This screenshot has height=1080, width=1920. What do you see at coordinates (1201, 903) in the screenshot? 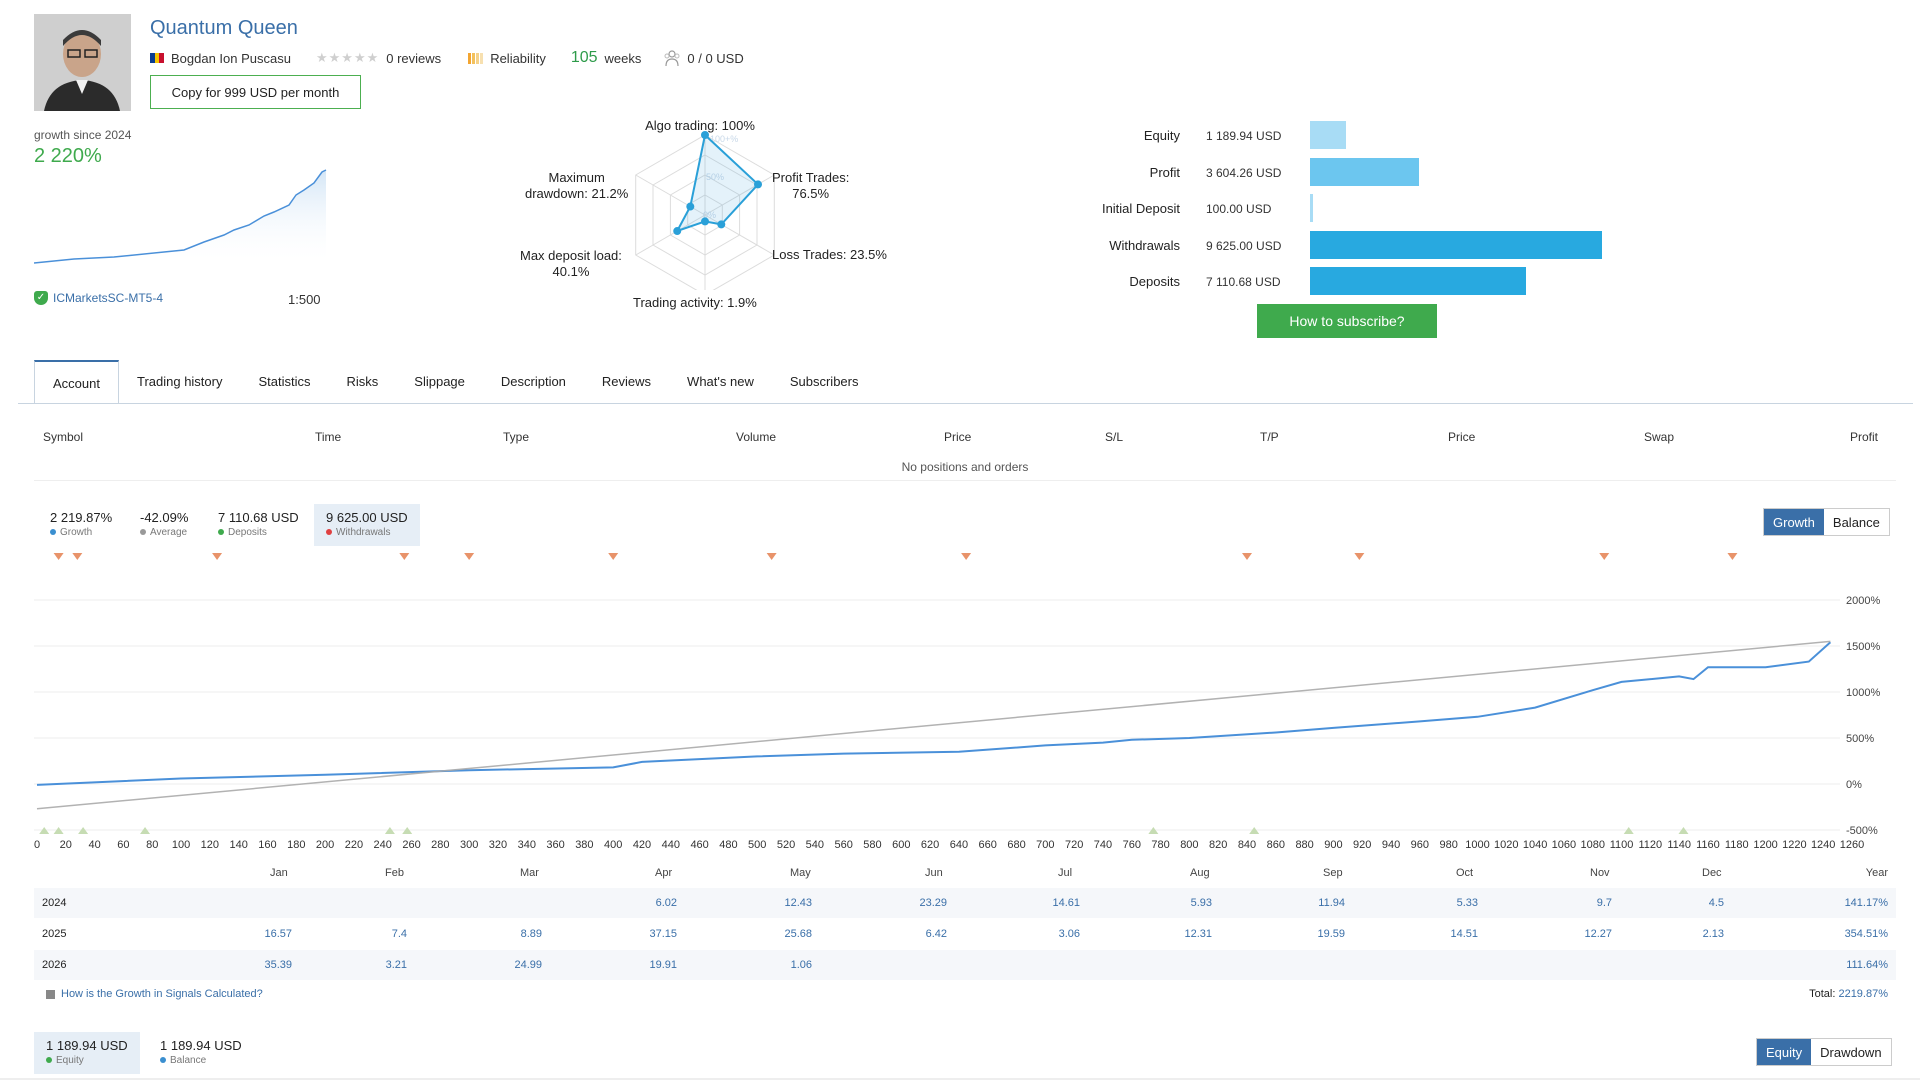
I see `monthly-cell: 5.93` at bounding box center [1201, 903].